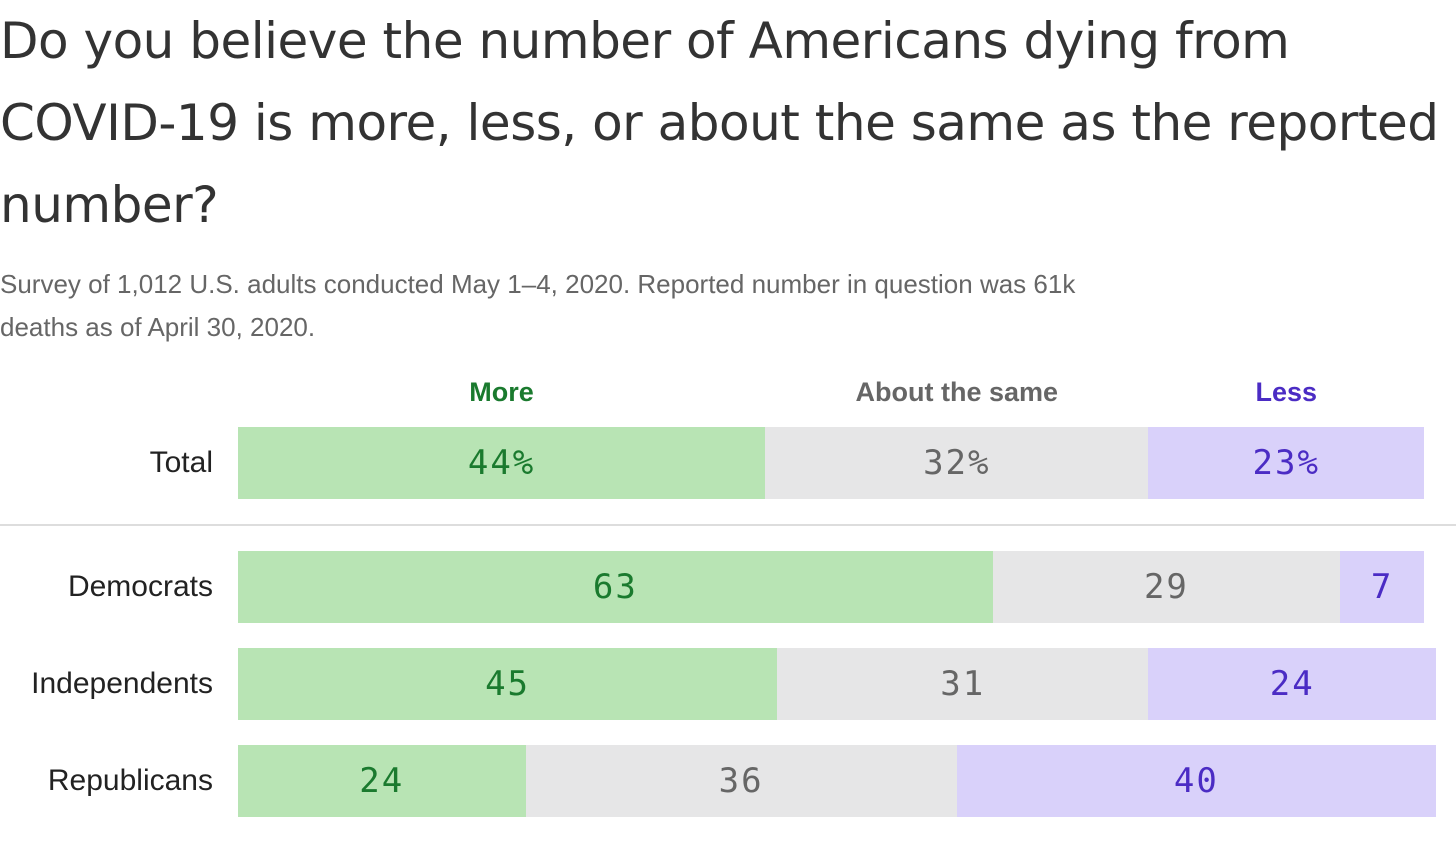  Describe the element at coordinates (122, 683) in the screenshot. I see `row-label-independents: Independents` at that location.